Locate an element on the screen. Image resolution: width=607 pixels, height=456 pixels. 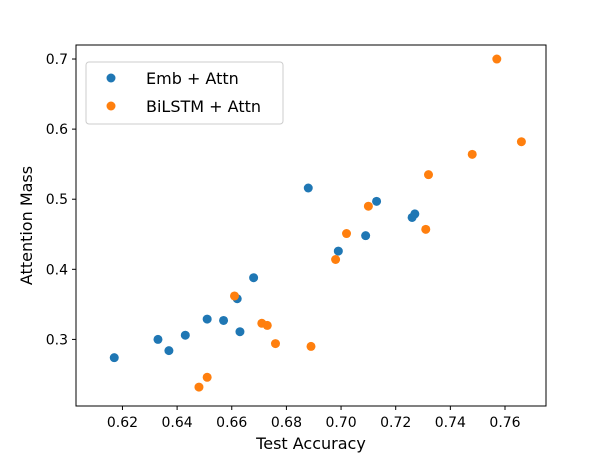
legend-marker-bilstm-attn is located at coordinates (111, 106).